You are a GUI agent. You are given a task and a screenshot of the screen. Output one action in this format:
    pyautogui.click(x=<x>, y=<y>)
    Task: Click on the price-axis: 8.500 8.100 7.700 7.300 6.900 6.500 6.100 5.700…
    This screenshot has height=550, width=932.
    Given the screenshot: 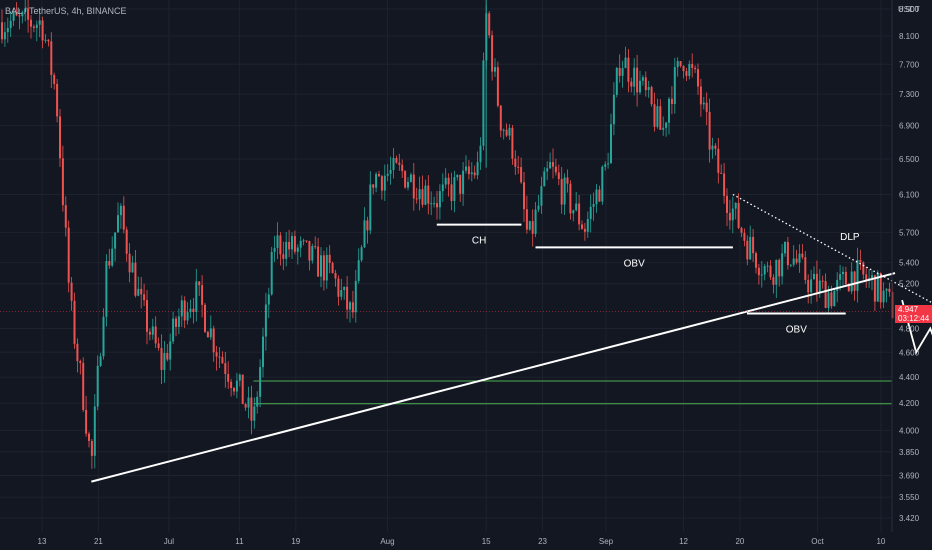 What is the action you would take?
    pyautogui.click(x=905, y=275)
    